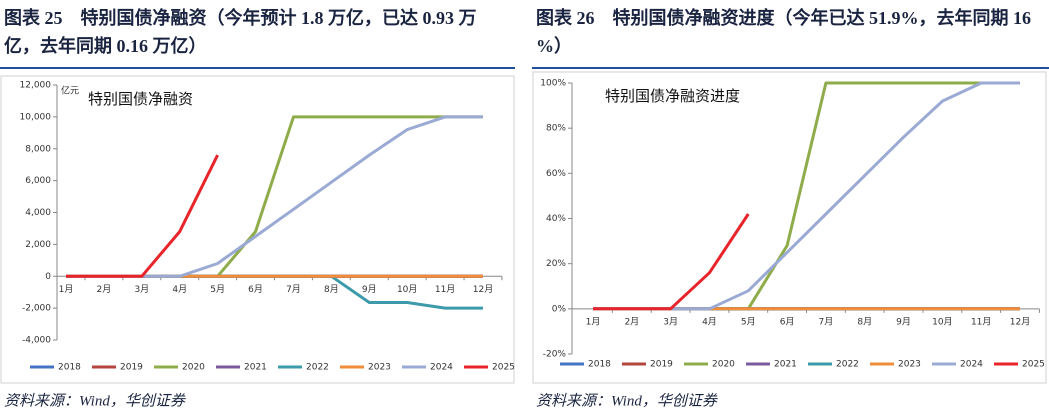 Image resolution: width=1049 pixels, height=414 pixels. I want to click on y-tick-label: 0, so click(48, 277).